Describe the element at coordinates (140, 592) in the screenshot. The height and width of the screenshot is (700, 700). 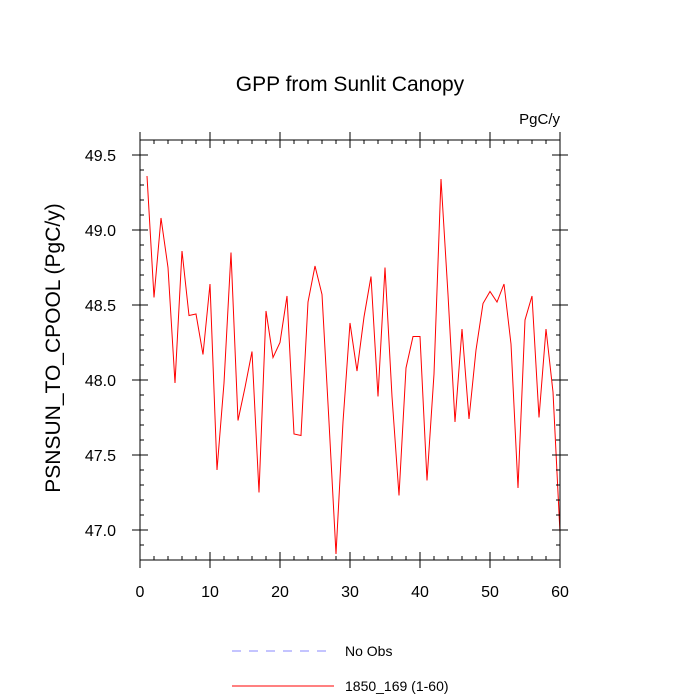
I see `x-tick-label: 0` at that location.